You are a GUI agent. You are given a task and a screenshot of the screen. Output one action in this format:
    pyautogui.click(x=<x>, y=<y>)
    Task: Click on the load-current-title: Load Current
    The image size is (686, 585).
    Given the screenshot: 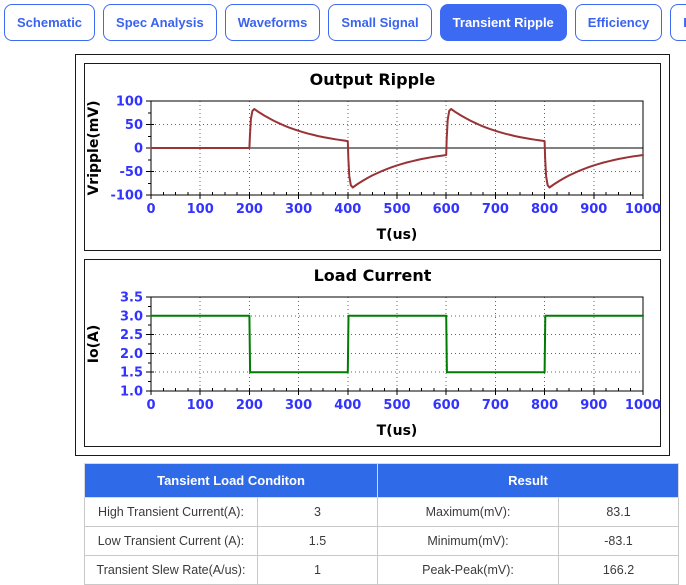 What is the action you would take?
    pyautogui.click(x=372, y=275)
    